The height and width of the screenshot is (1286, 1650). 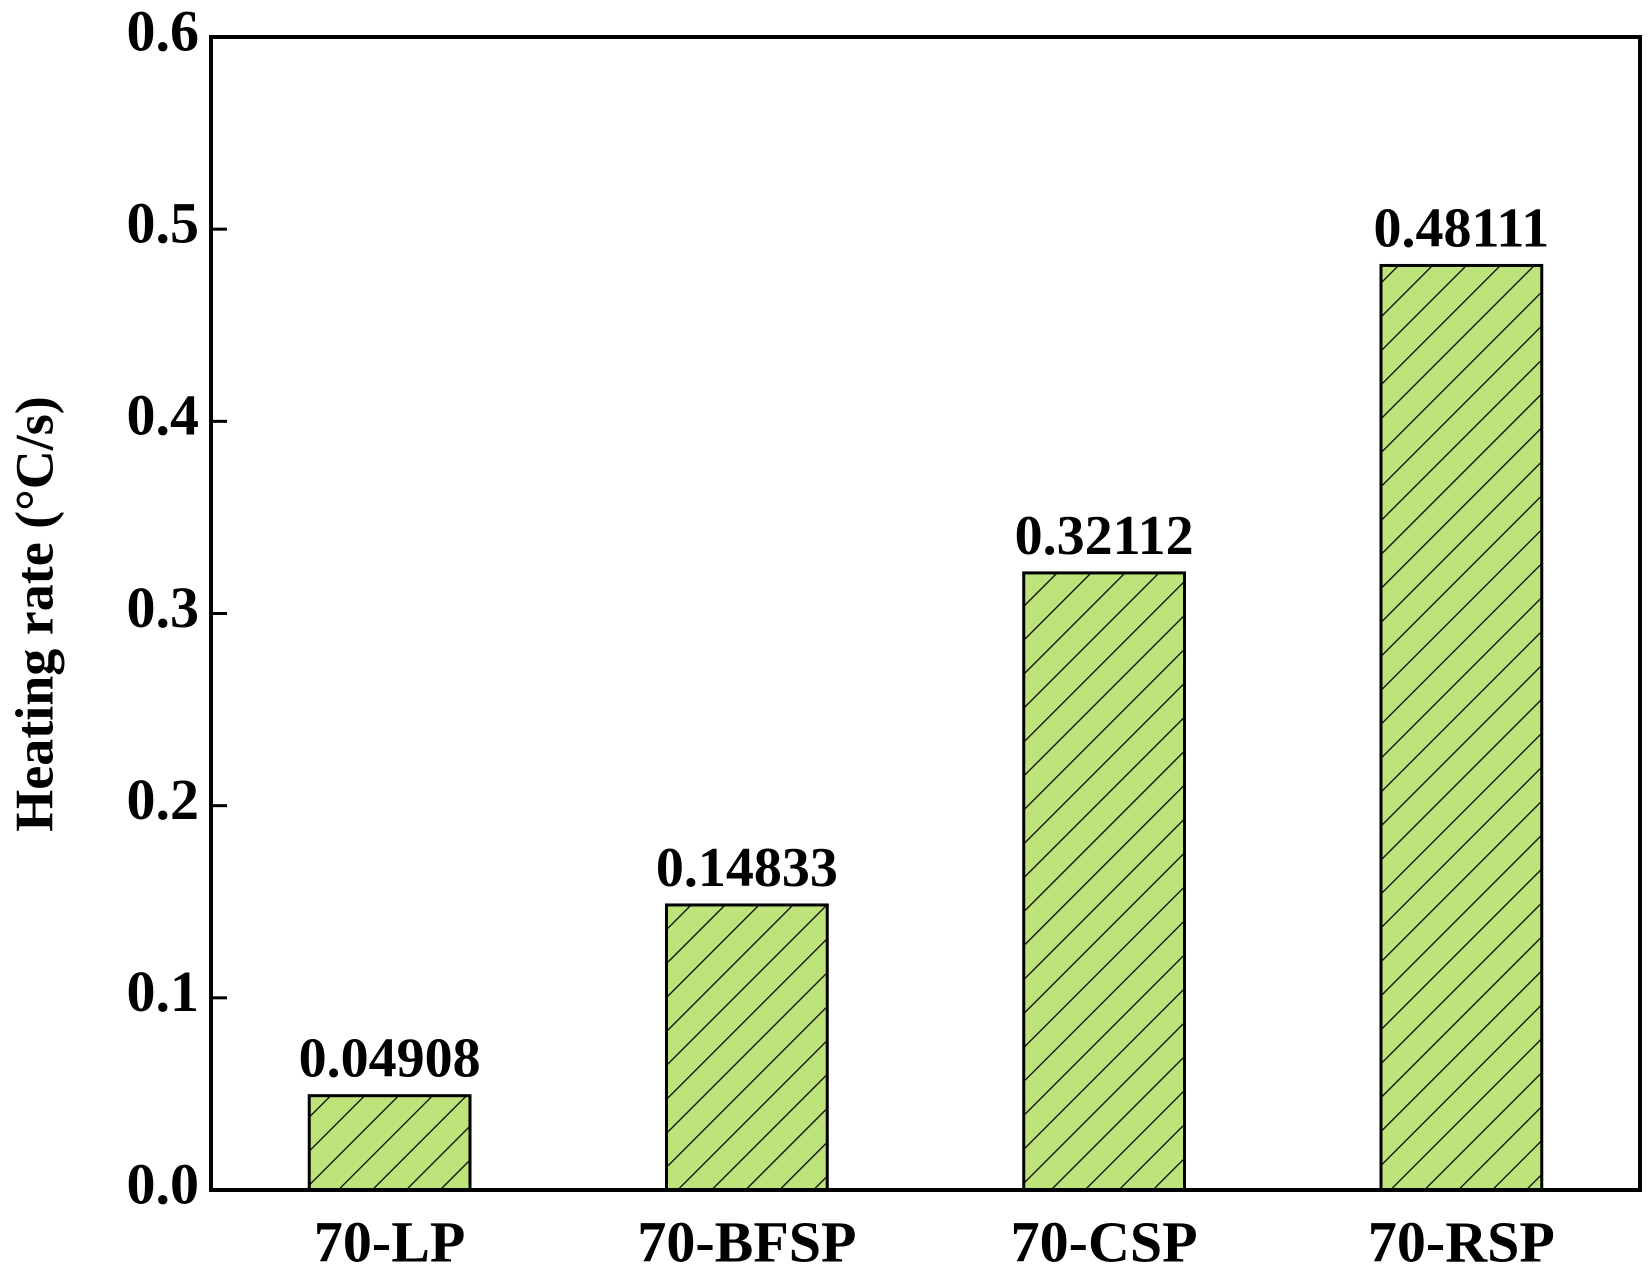 I want to click on value-label: 0.04908, so click(x=390, y=1059).